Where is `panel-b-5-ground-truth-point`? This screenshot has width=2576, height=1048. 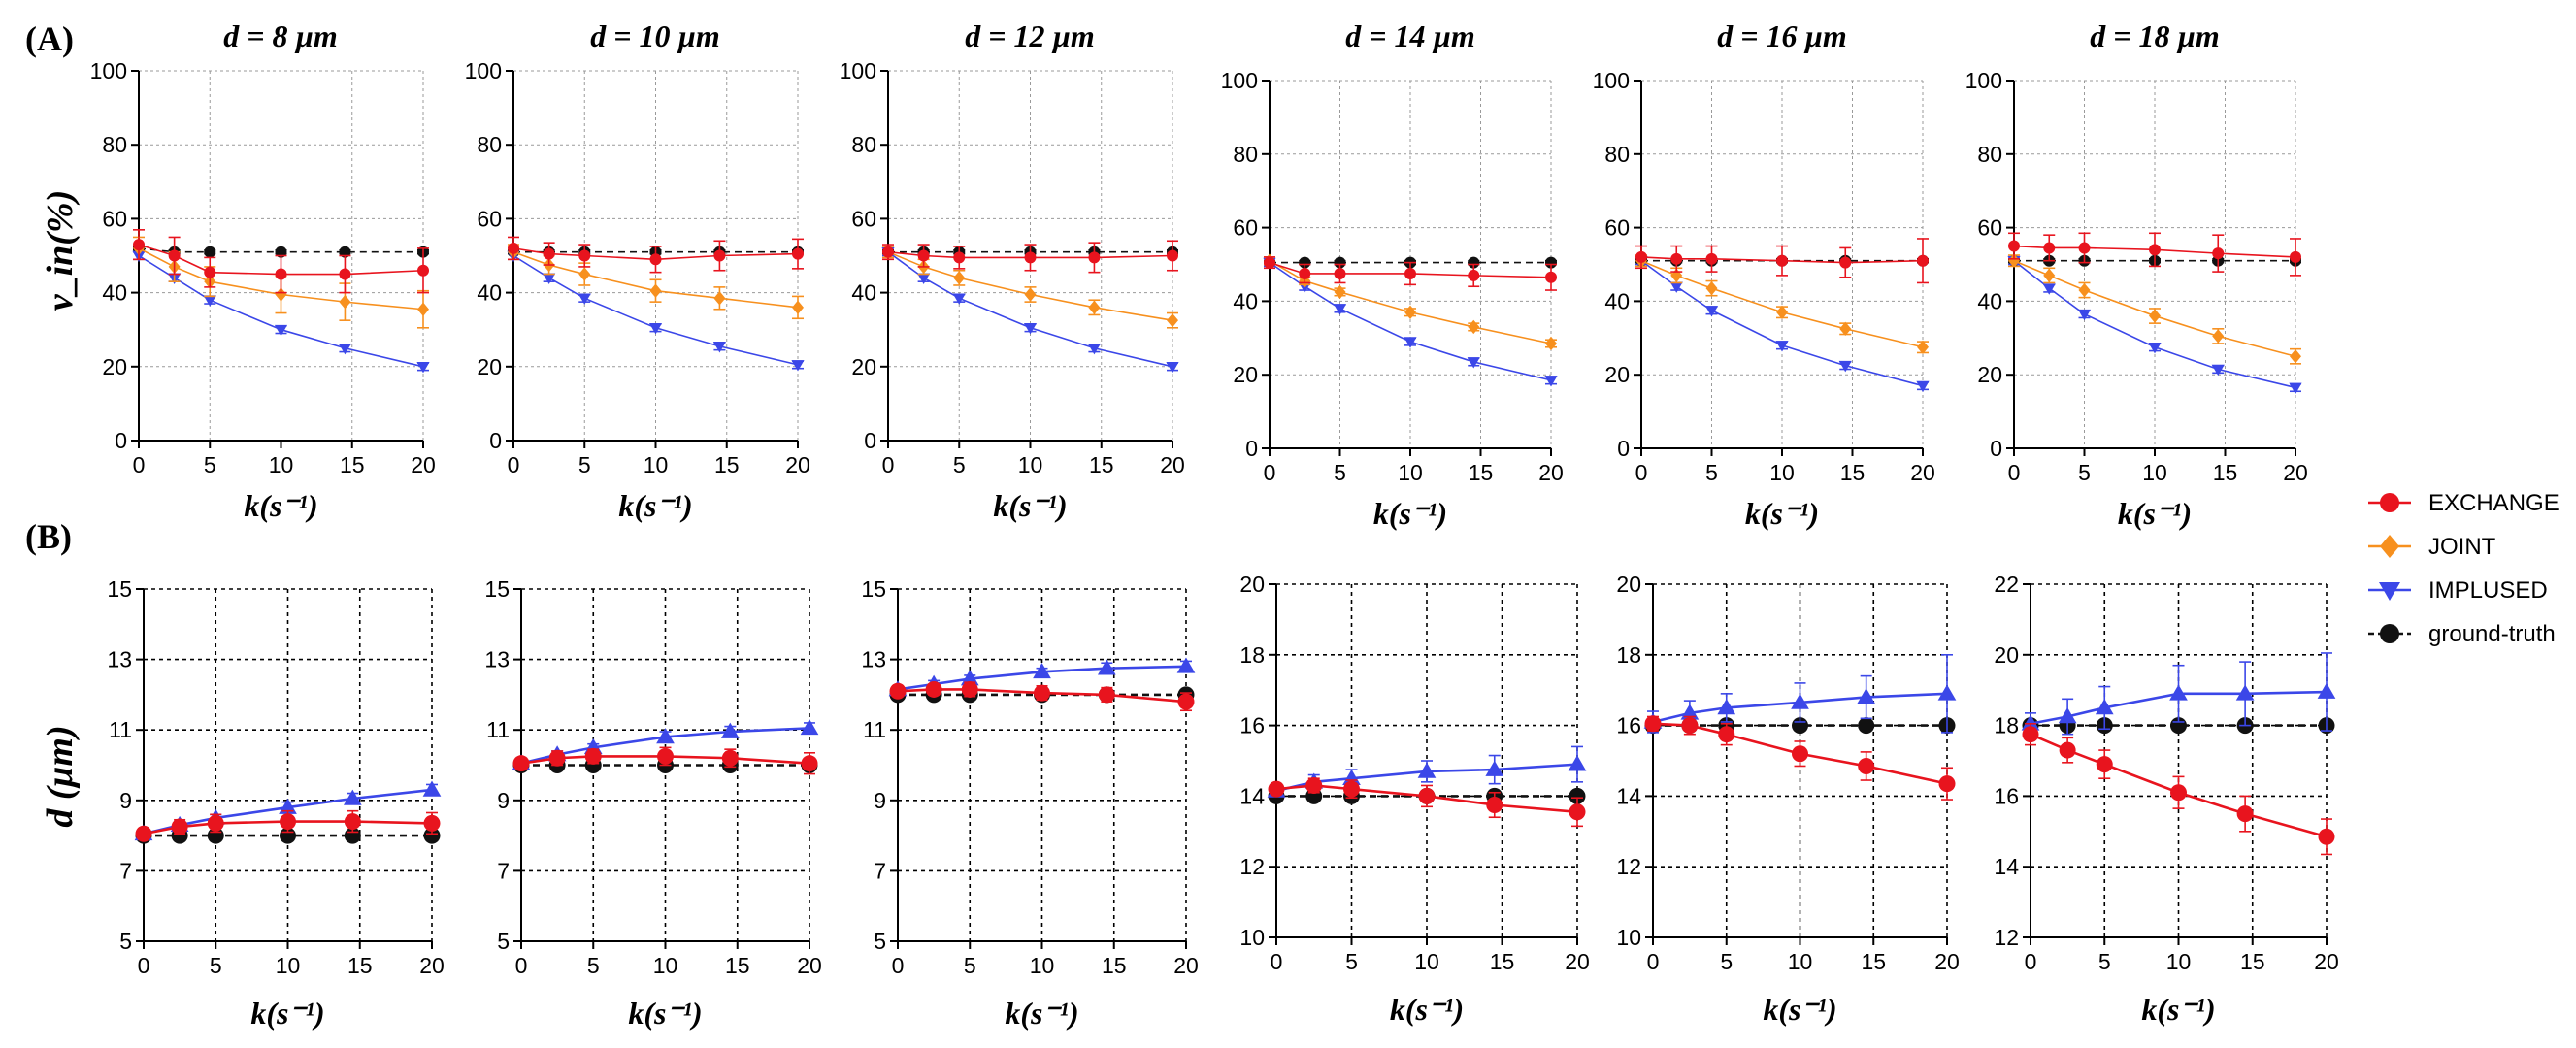
panel-b-5-ground-truth-point is located at coordinates (1866, 726).